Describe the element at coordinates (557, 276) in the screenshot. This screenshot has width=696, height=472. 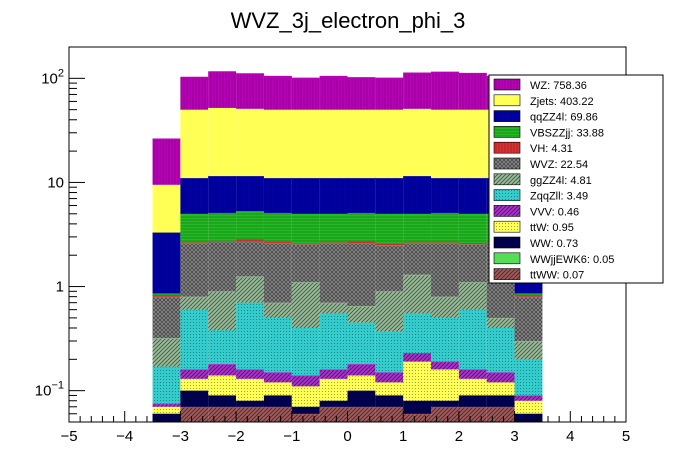
I see `legend-label: ttWW: 0.07` at that location.